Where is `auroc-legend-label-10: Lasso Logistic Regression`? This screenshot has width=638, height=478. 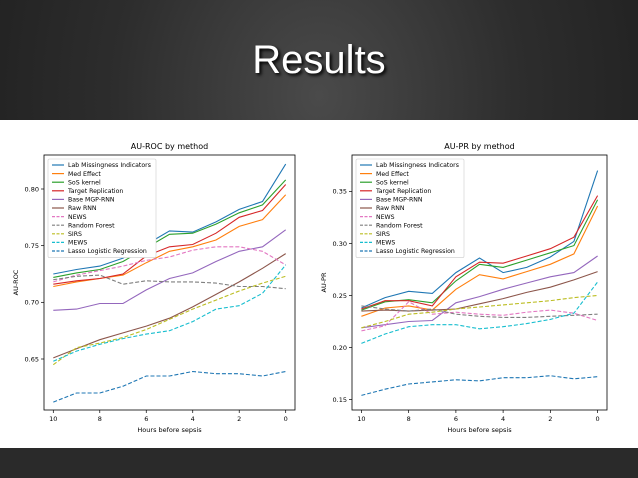 auroc-legend-label-10: Lasso Logistic Regression is located at coordinates (107, 251).